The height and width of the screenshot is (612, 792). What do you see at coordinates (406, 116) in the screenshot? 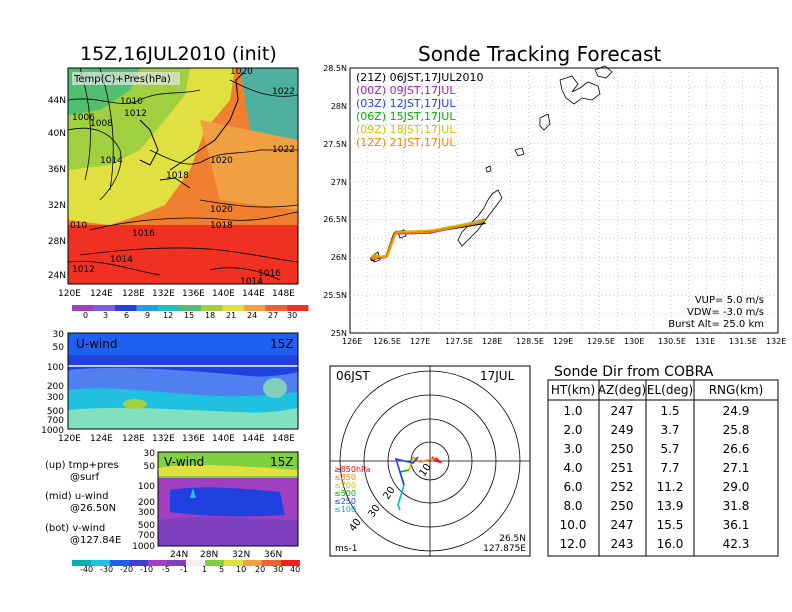
I see `legend-item: (06Z) 15JST,17JUL` at bounding box center [406, 116].